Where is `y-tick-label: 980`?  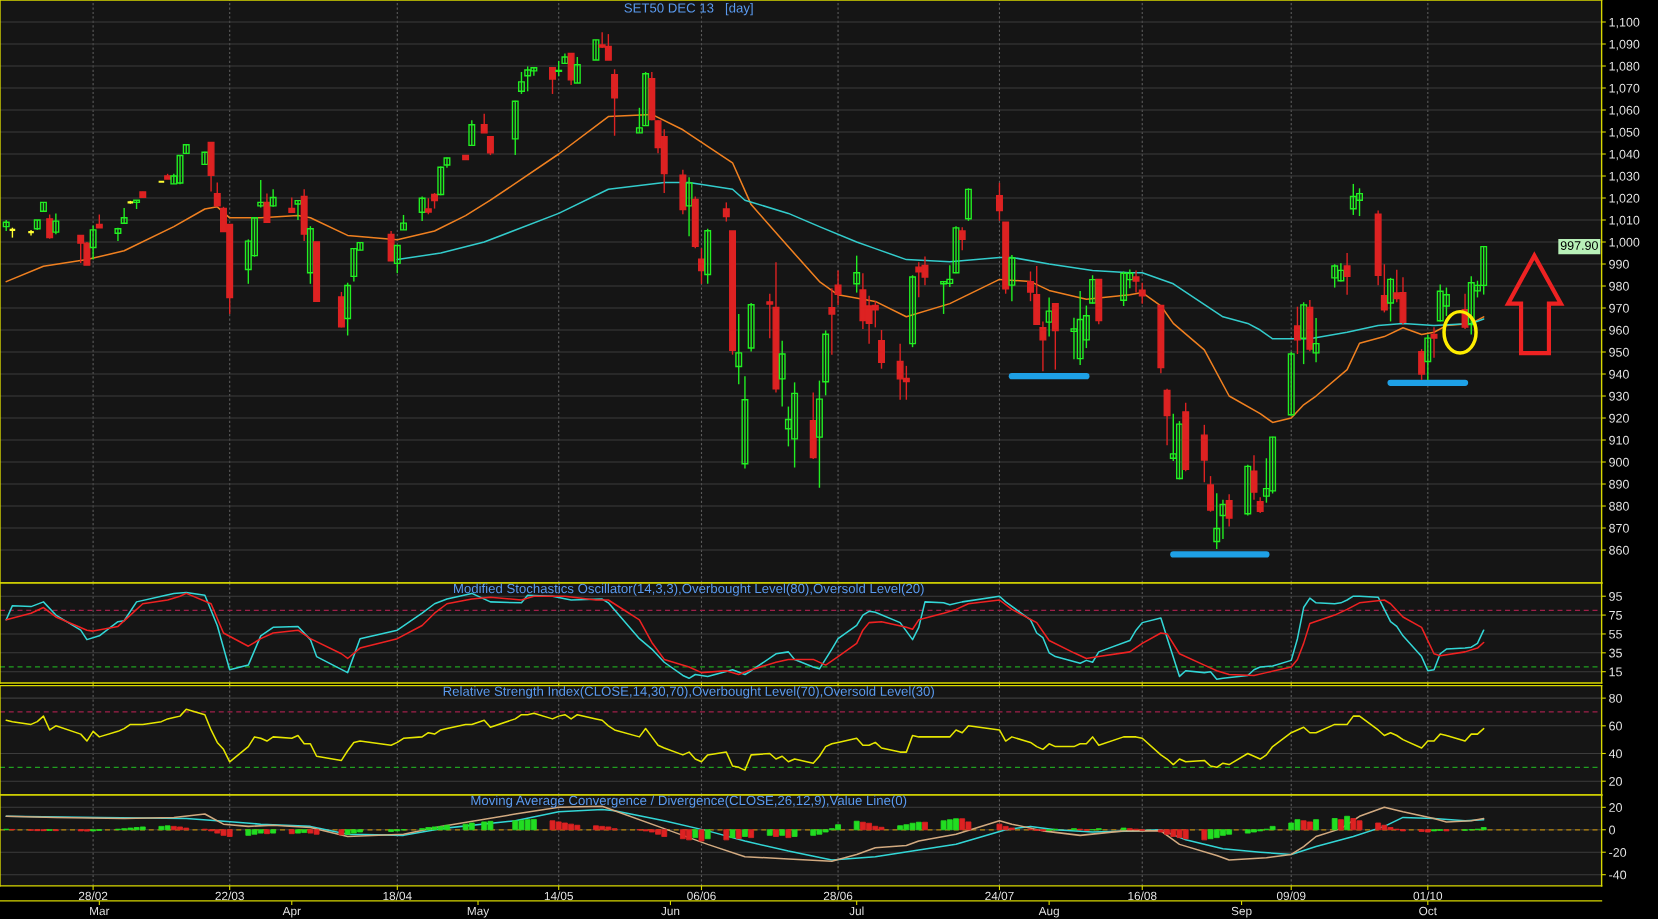 y-tick-label: 980 is located at coordinates (1619, 286).